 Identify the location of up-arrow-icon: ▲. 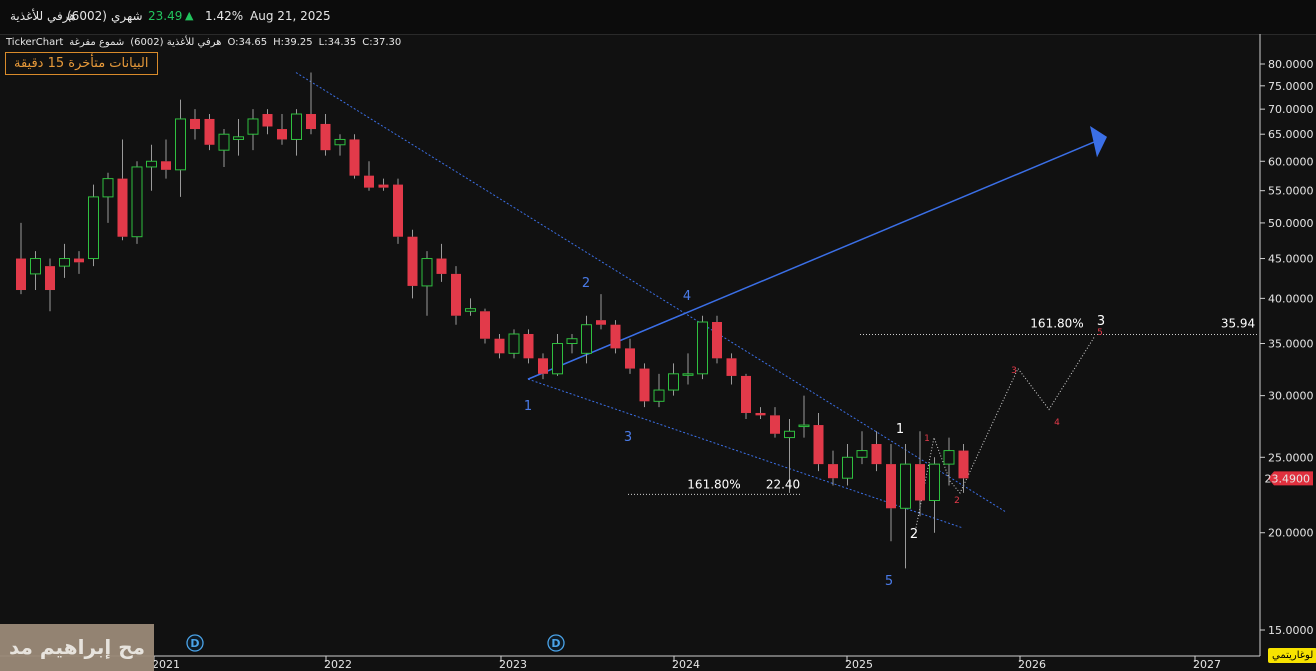
(189, 15).